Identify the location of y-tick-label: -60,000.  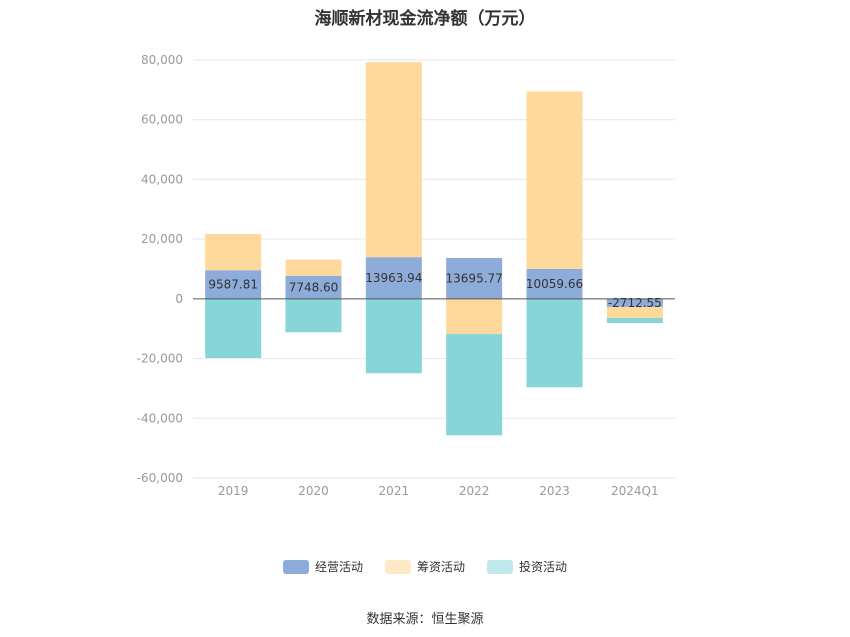
(160, 478).